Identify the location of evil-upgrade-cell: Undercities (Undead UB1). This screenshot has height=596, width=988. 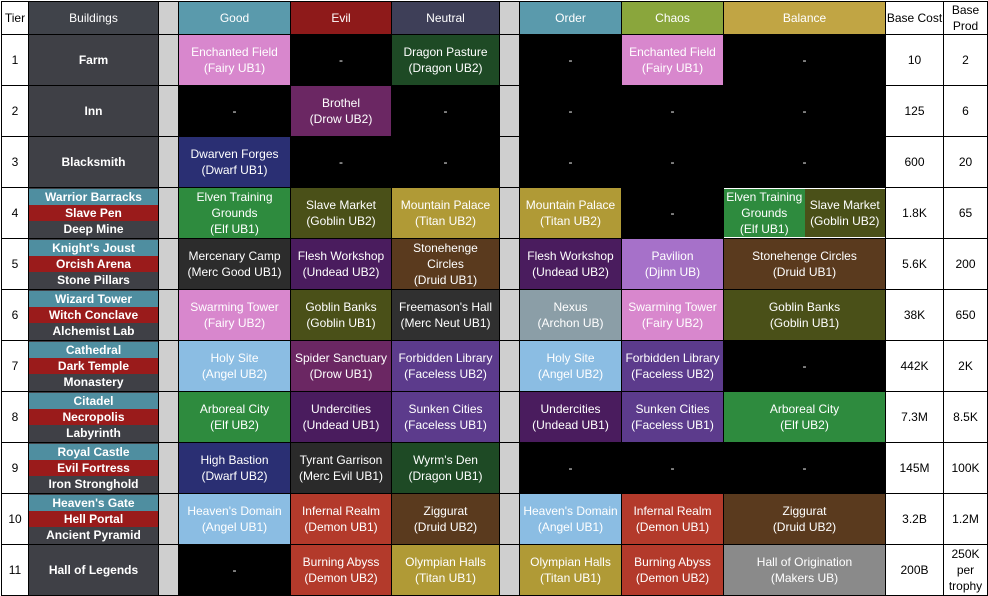
(341, 417).